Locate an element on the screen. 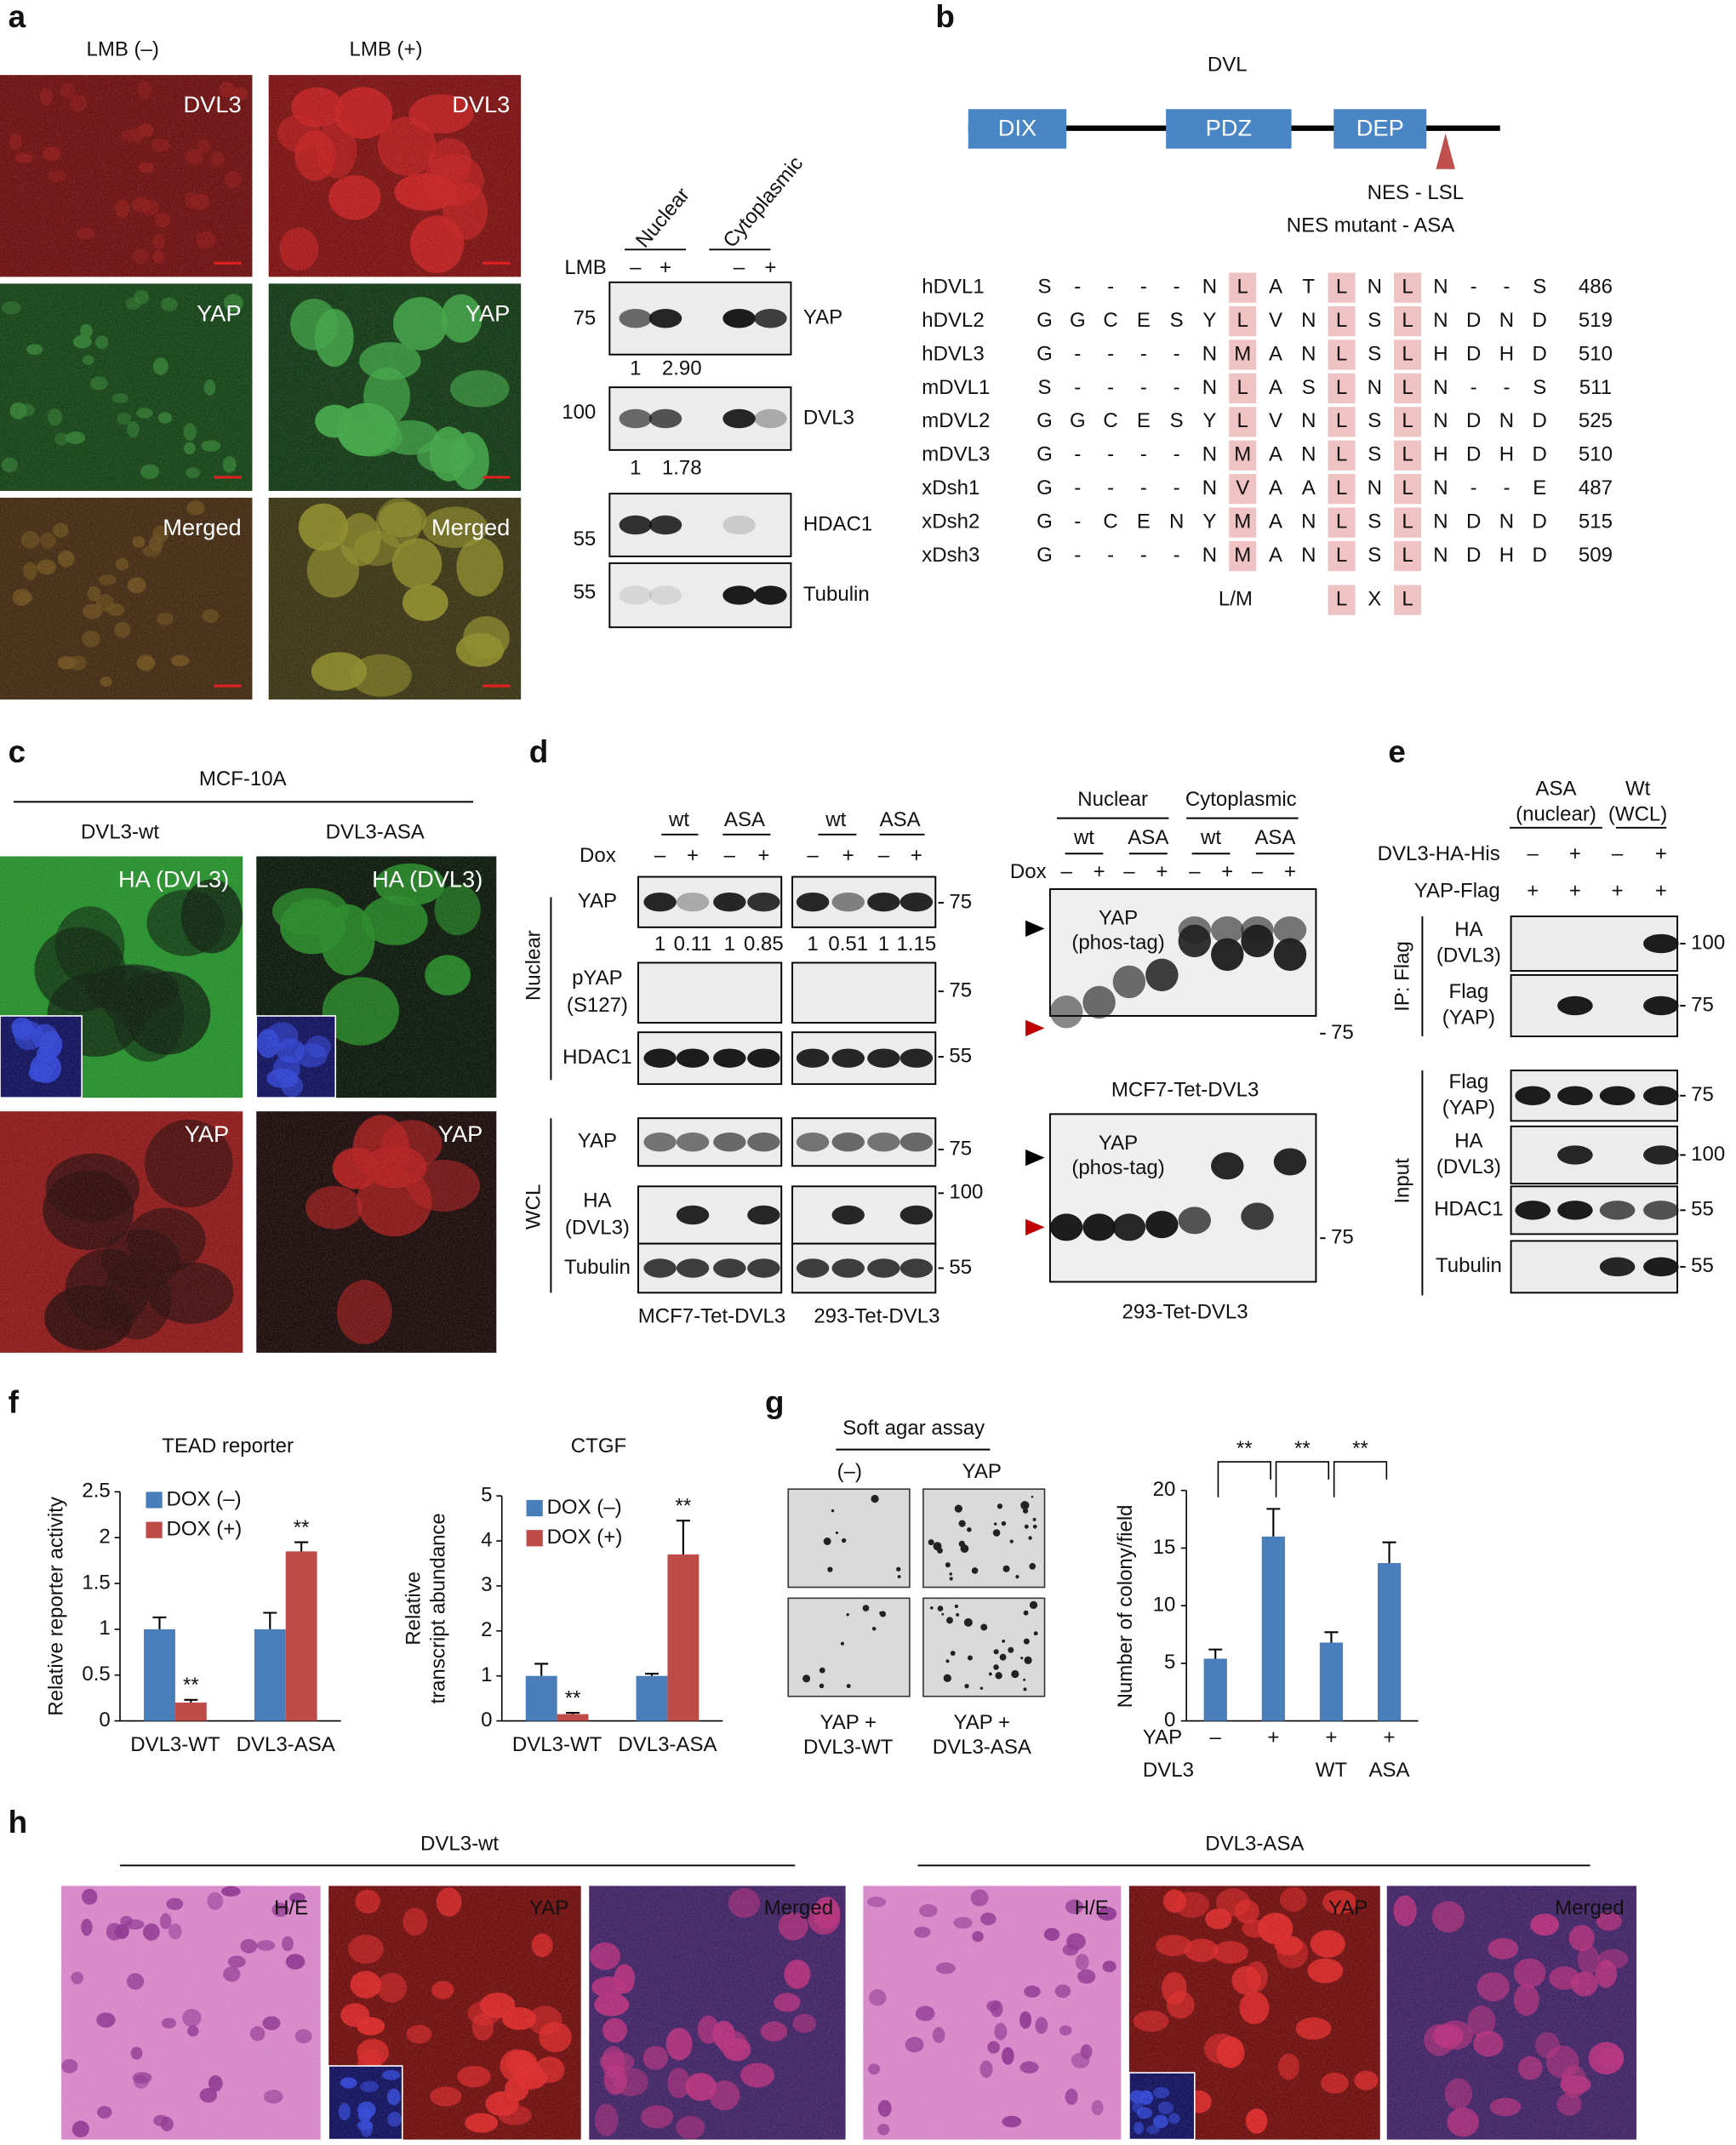 The width and height of the screenshot is (1736, 2145). row-label: DVL3 is located at coordinates (828, 418).